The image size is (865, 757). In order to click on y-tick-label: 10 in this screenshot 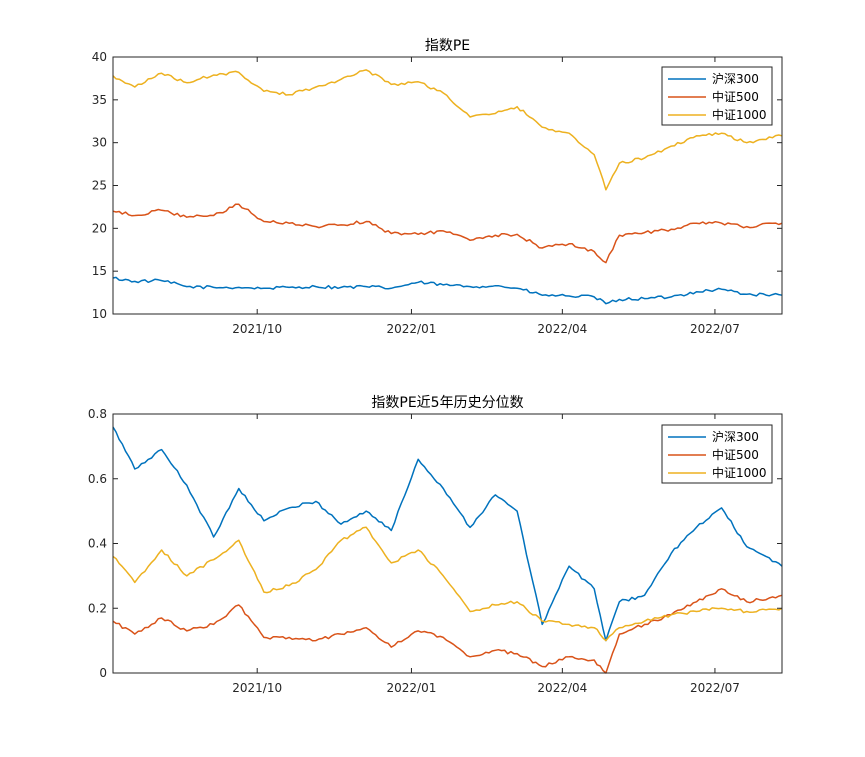, I will do `click(99, 314)`.